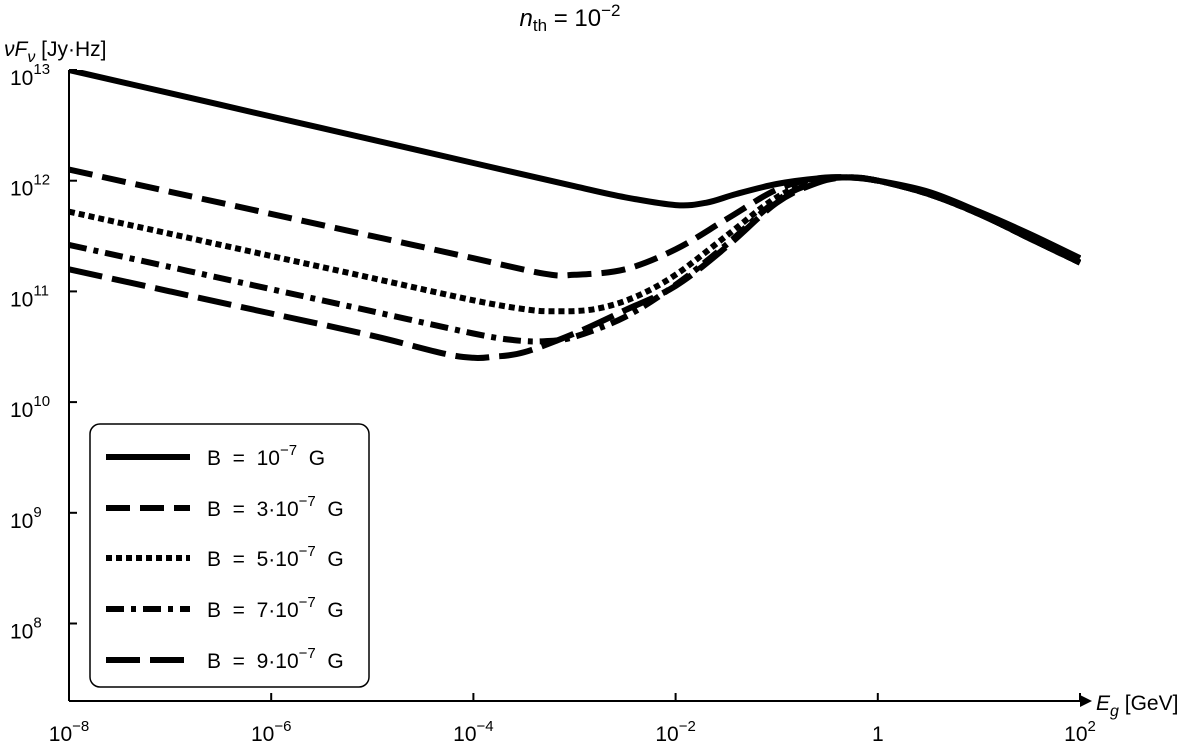 The image size is (1200, 743). Describe the element at coordinates (540, 25) in the screenshot. I see `chart-title-sub: th` at that location.